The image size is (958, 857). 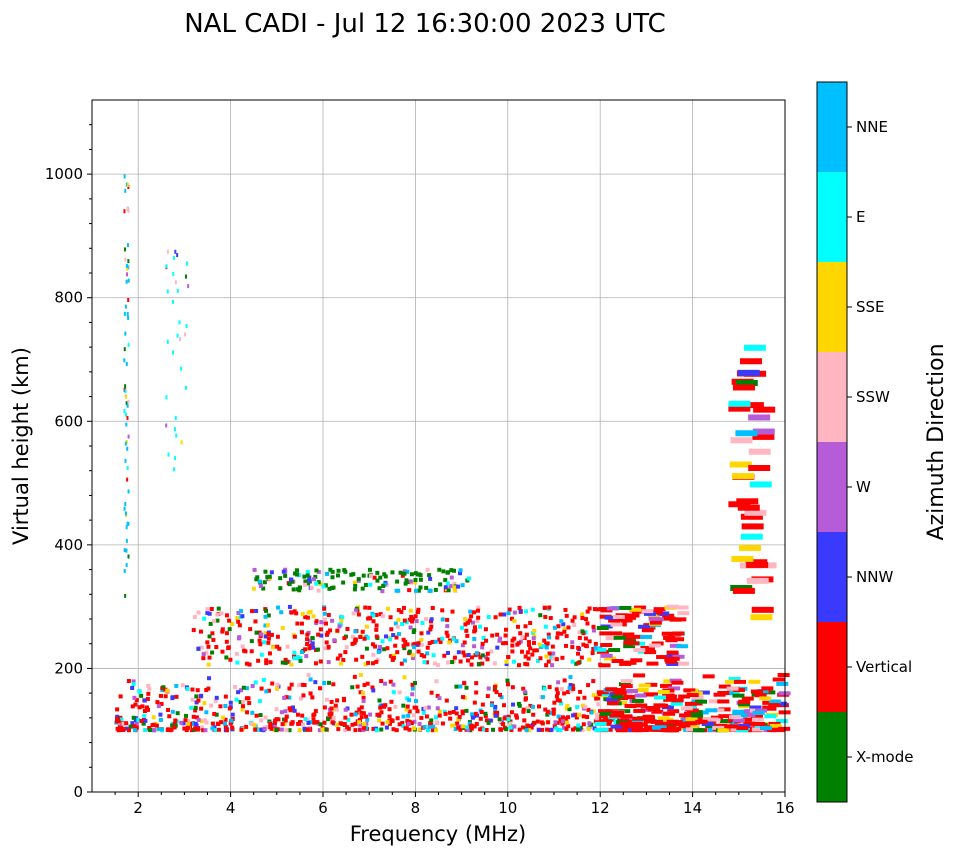 I want to click on colorbar-tick-label: E, so click(x=860, y=217).